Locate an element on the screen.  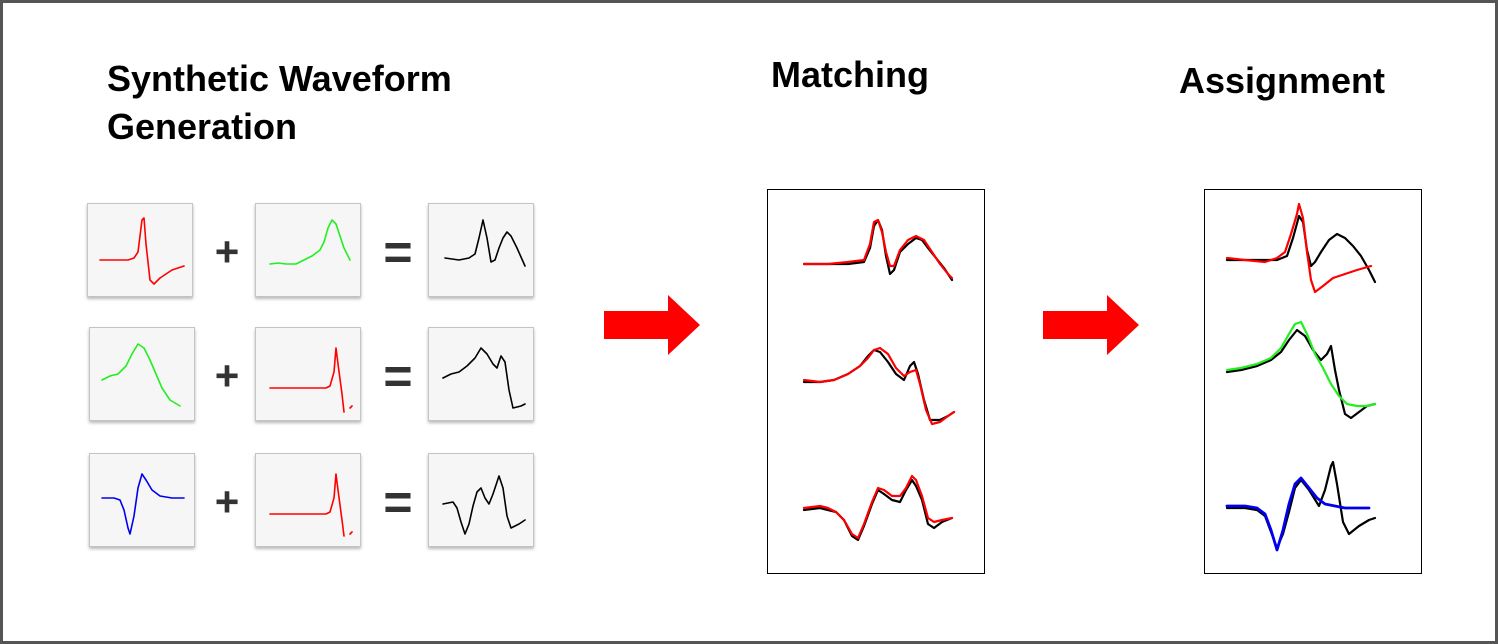
plus-operator-2: + is located at coordinates (227, 375).